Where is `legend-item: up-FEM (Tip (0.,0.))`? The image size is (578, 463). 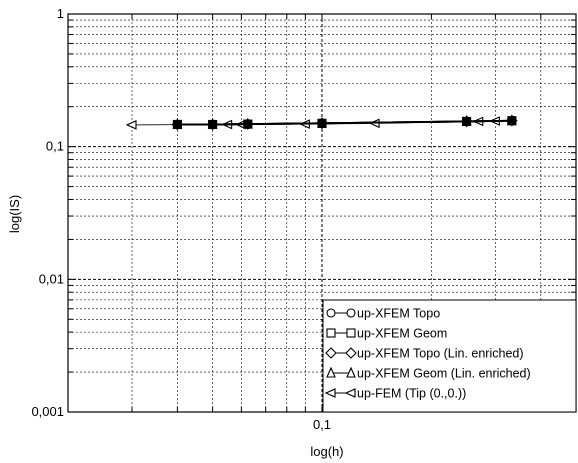 legend-item: up-FEM (Tip (0.,0.)) is located at coordinates (395, 394).